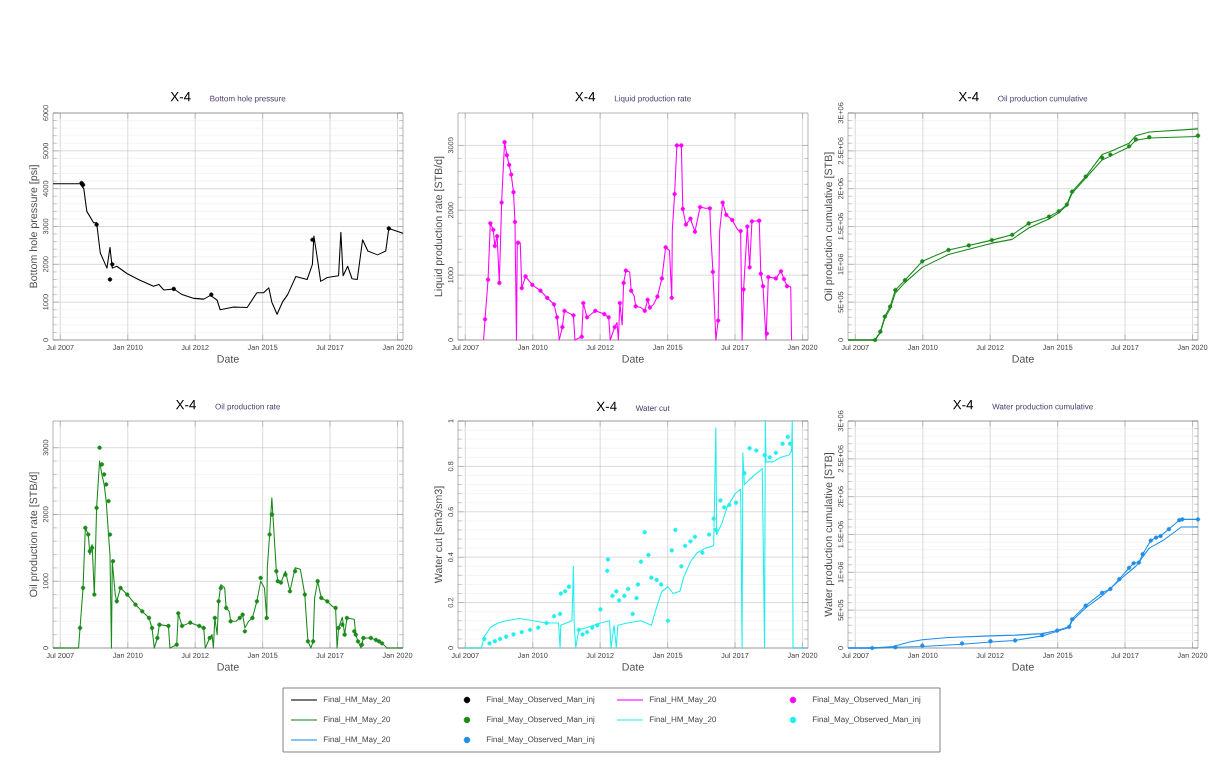  What do you see at coordinates (248, 99) in the screenshot?
I see `chart-subtitle: Bottom hole pressure` at bounding box center [248, 99].